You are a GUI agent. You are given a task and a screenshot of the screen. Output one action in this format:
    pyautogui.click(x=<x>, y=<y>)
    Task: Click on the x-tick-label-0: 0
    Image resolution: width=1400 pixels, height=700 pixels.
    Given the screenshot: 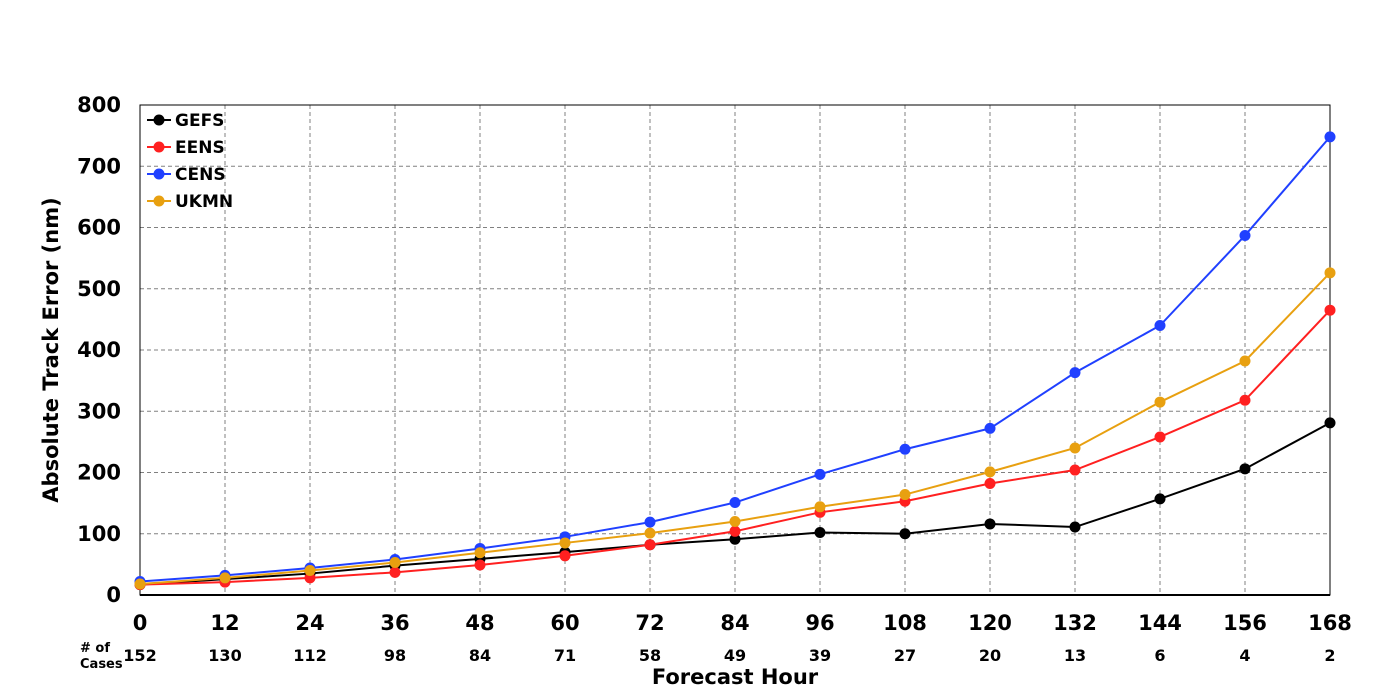 What is the action you would take?
    pyautogui.click(x=140, y=623)
    